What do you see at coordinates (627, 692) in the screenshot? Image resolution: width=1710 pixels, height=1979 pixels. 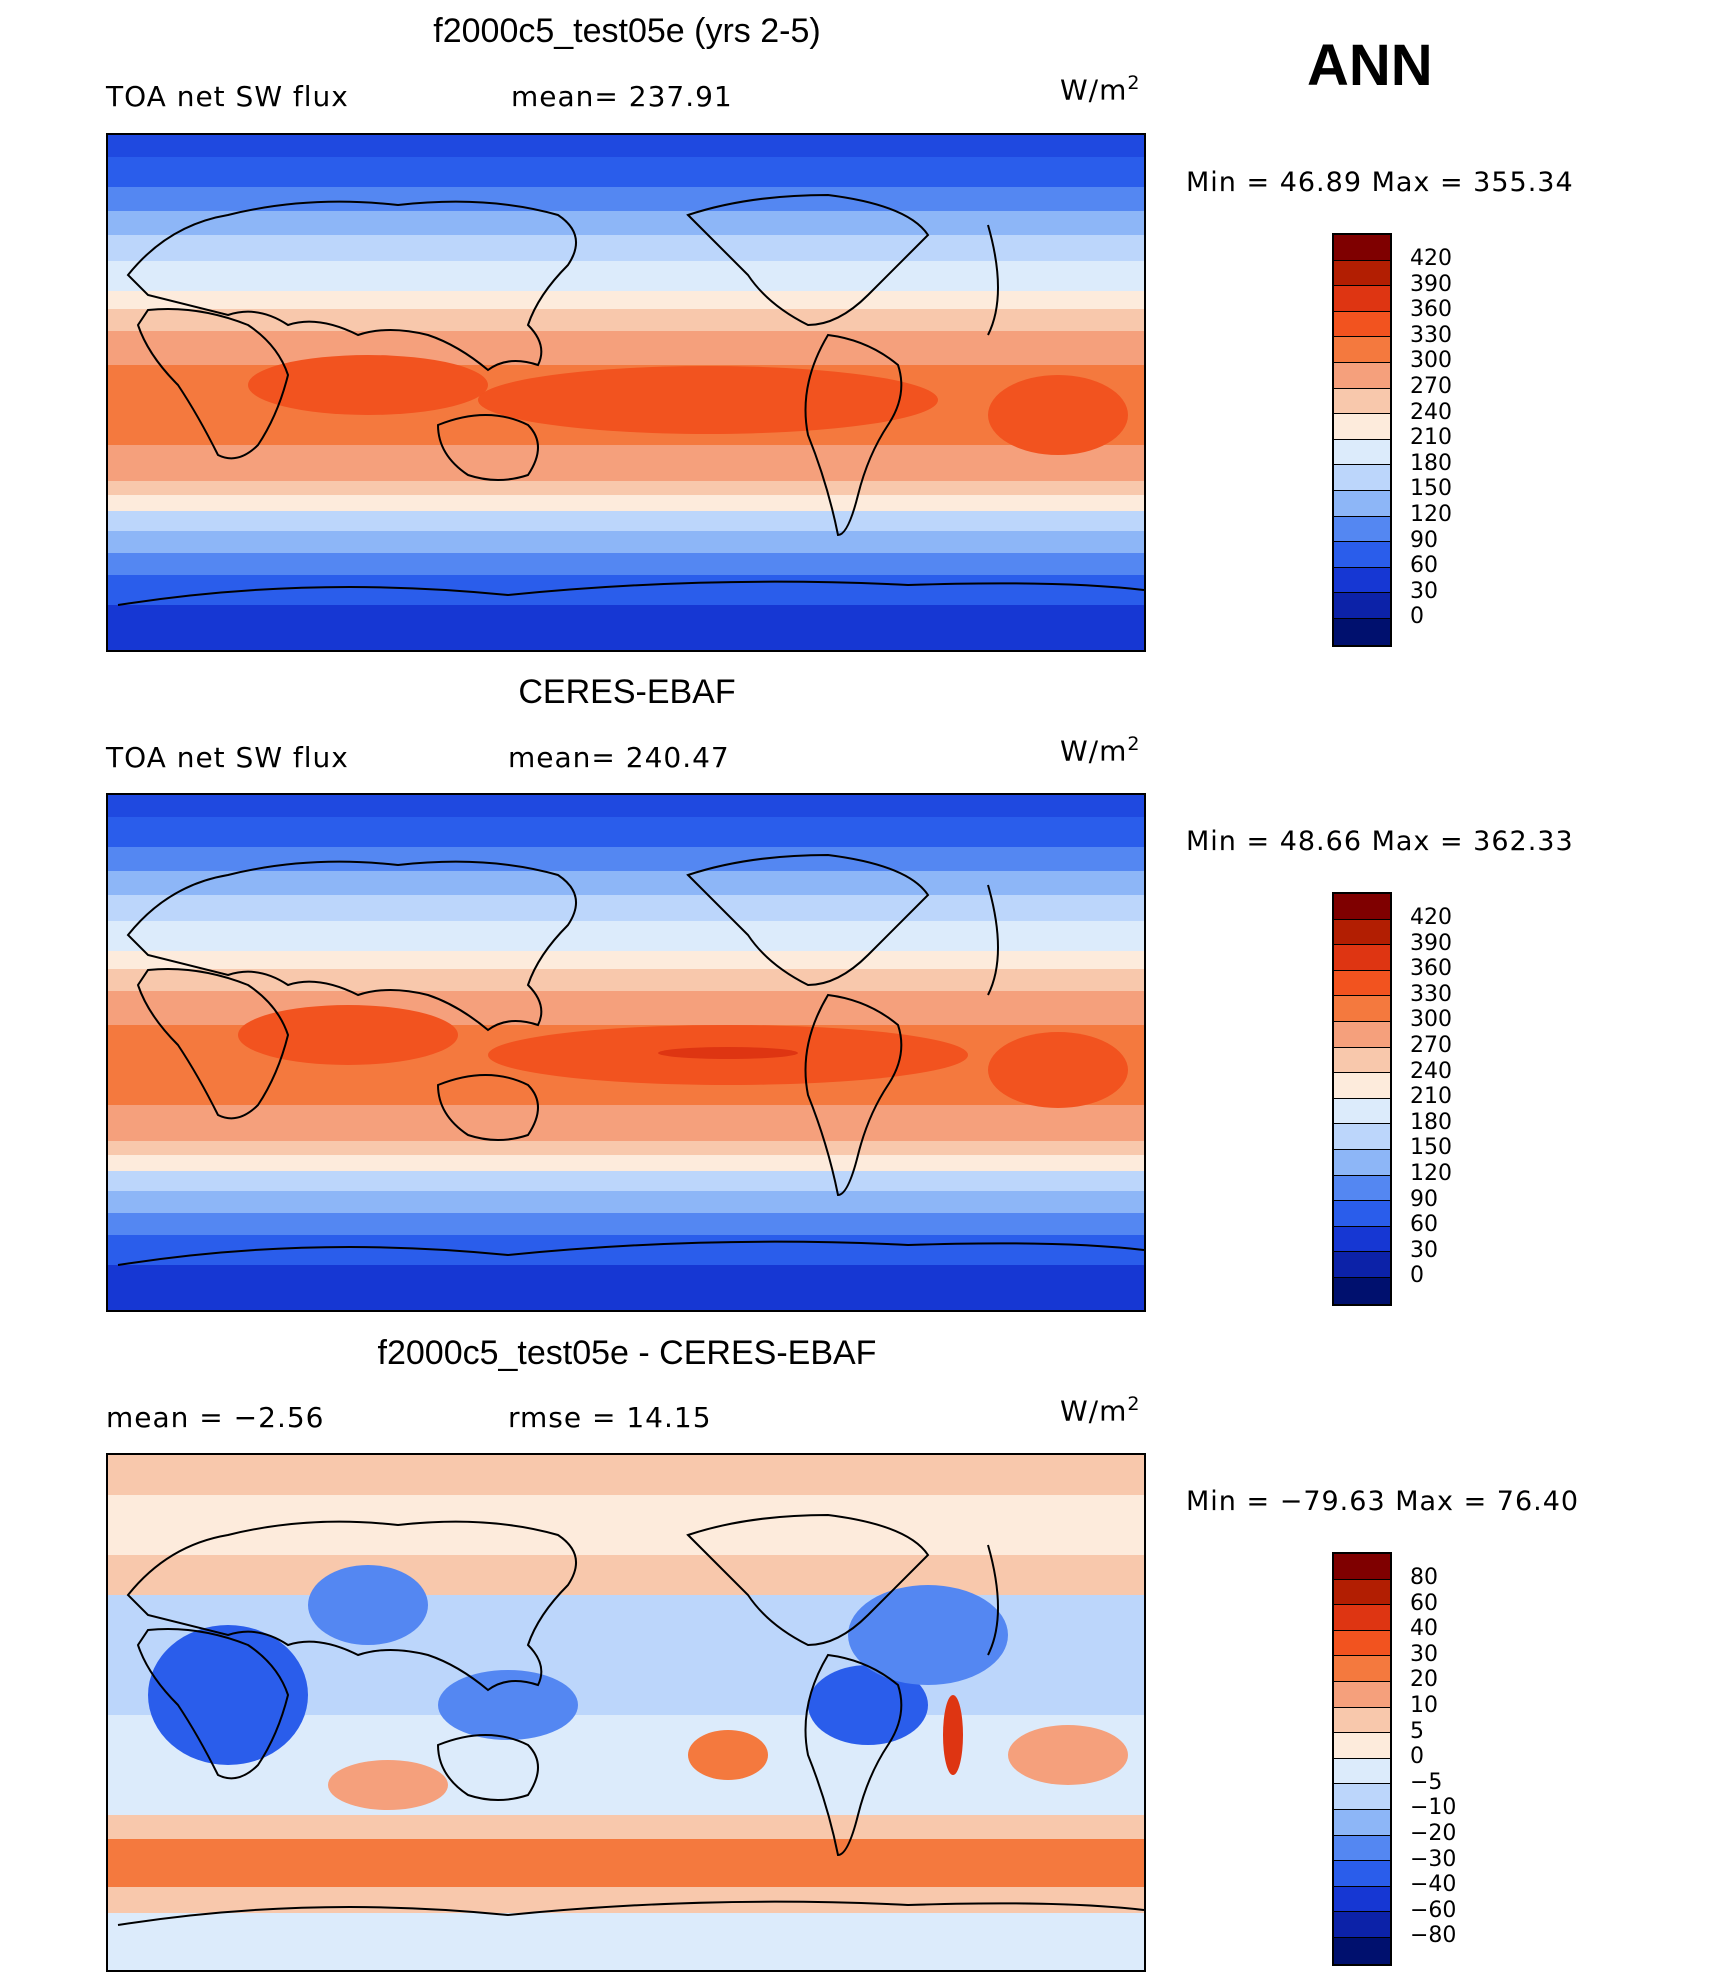 I see `panel-2-title: CERES-EBAF` at bounding box center [627, 692].